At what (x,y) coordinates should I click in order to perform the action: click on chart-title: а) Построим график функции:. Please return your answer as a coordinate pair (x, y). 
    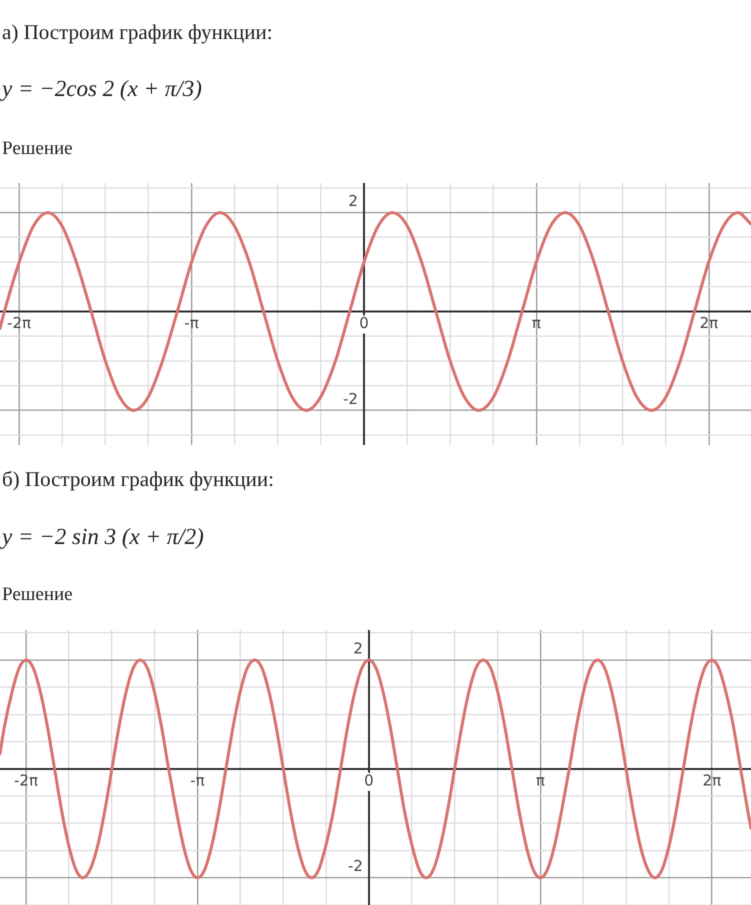
    Looking at the image, I should click on (137, 32).